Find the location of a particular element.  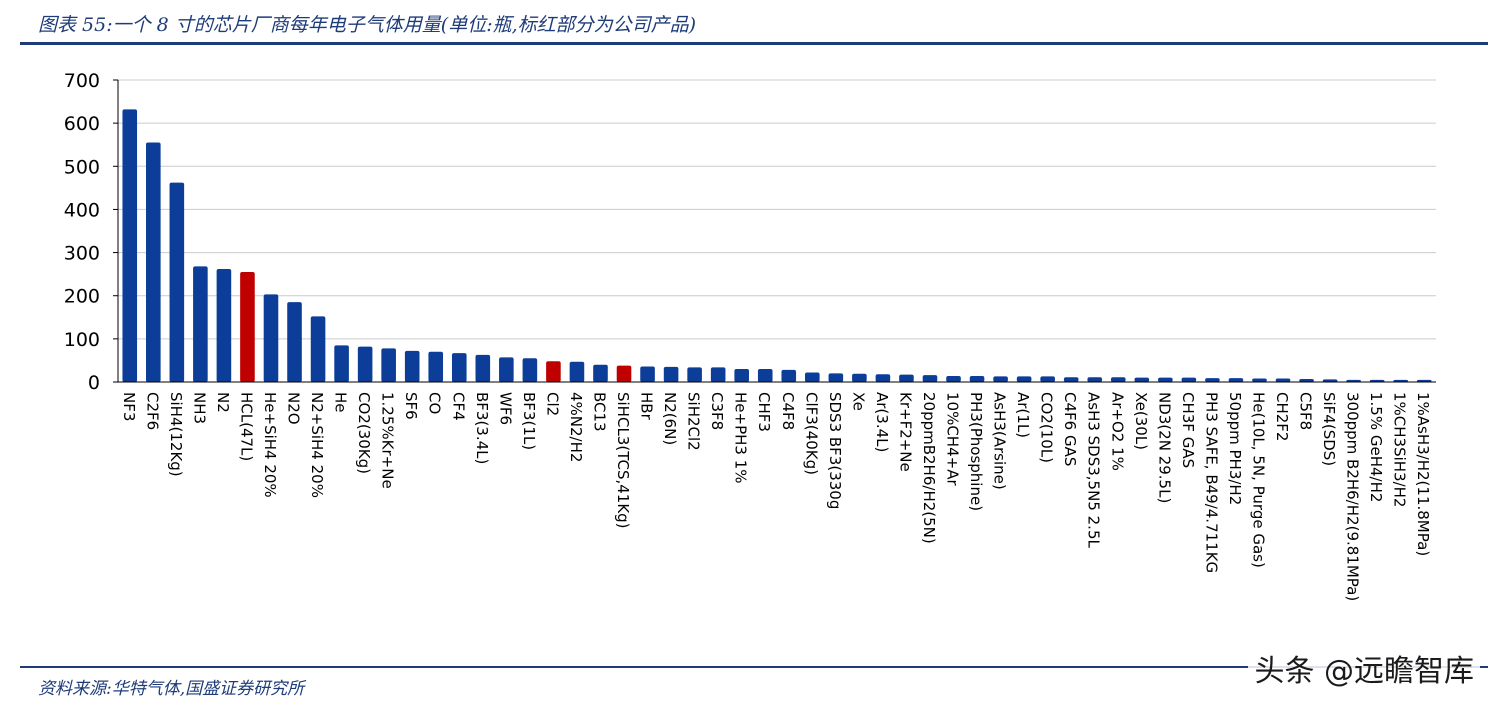

x-tick-label: Xe(30L) is located at coordinates (1141, 421).